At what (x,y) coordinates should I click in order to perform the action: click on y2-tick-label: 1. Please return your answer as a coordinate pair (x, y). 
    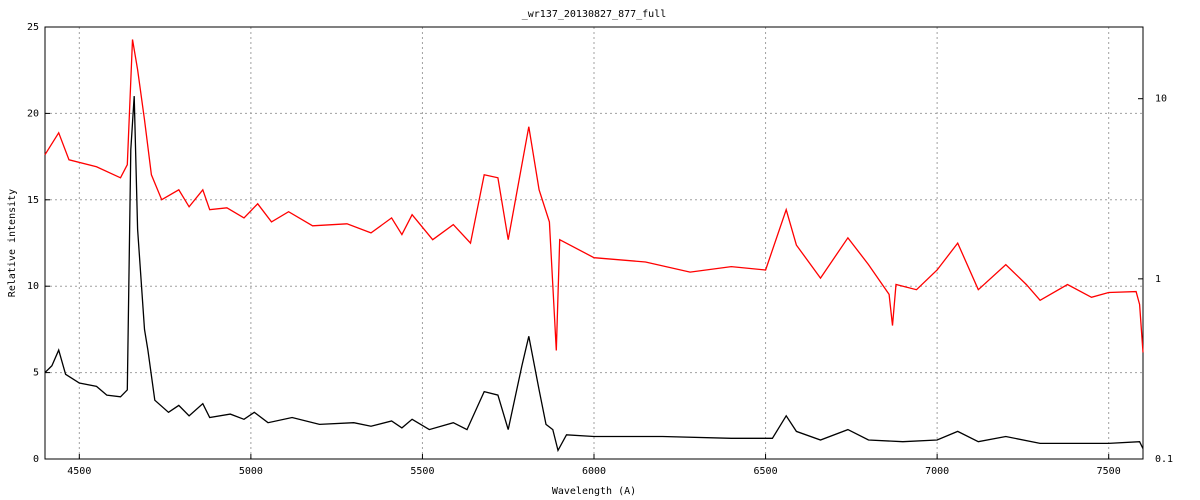
    Looking at the image, I should click on (1158, 279).